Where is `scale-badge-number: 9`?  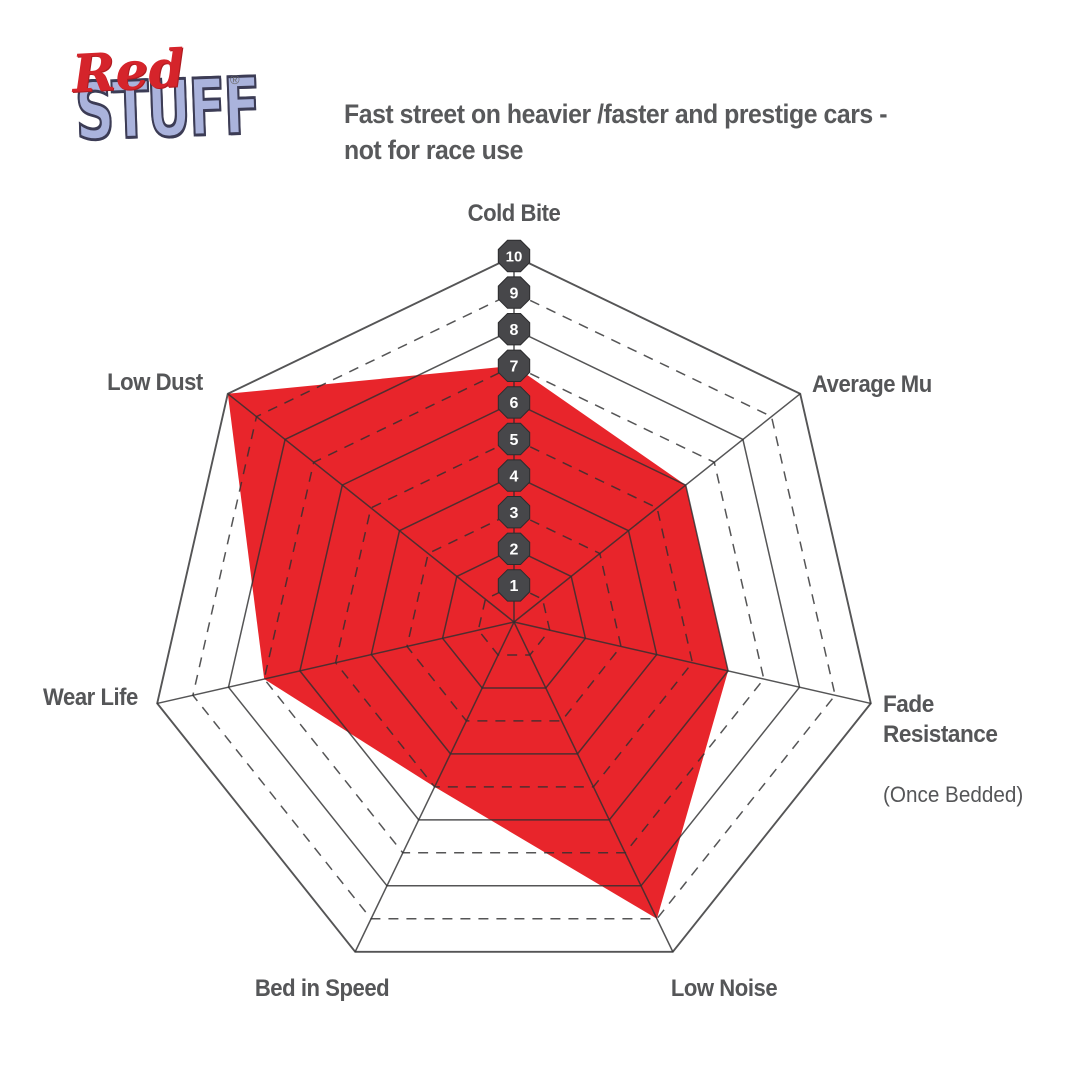 scale-badge-number: 9 is located at coordinates (514, 293).